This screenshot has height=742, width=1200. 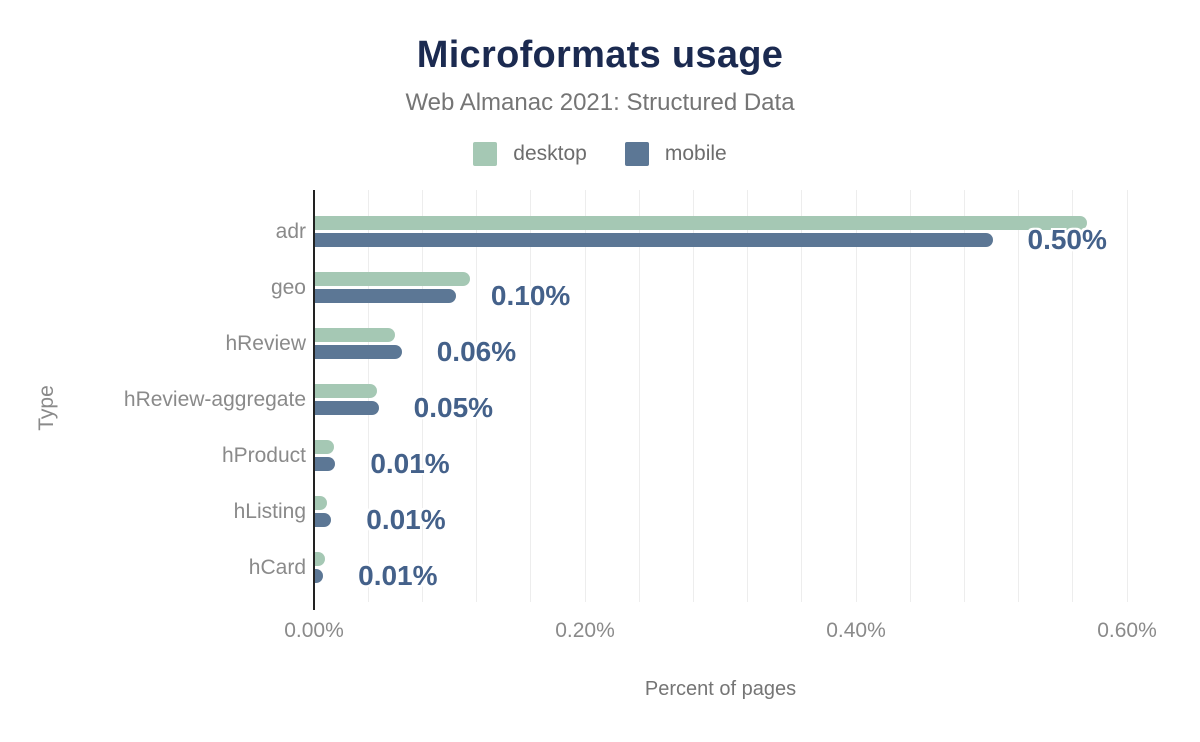 I want to click on category-label-hProduct: hProduct, so click(x=263, y=455).